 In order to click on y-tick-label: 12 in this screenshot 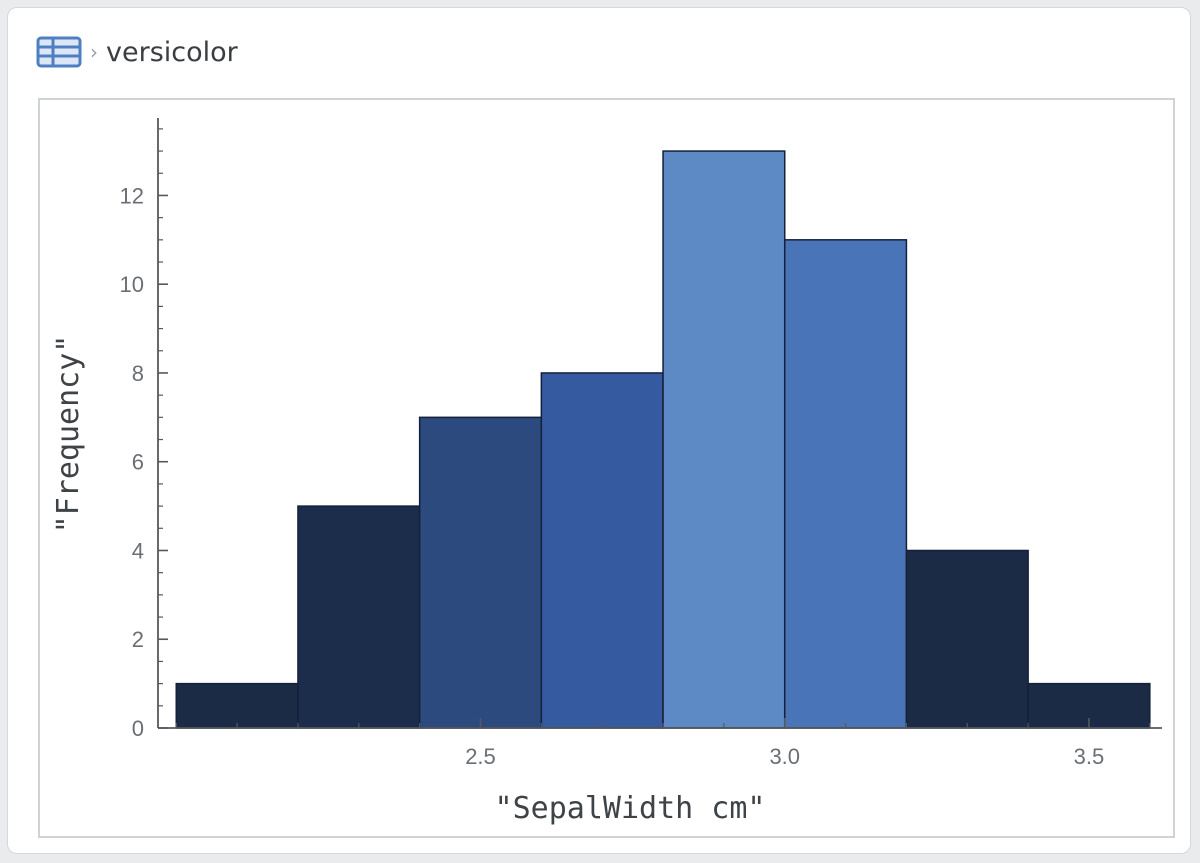, I will do `click(132, 195)`.